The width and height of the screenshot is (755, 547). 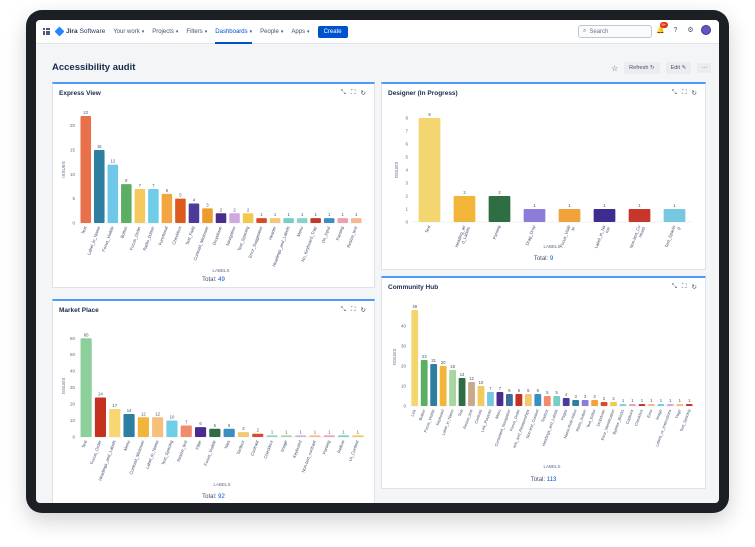 I want to click on total-value: 9, so click(x=551, y=259).